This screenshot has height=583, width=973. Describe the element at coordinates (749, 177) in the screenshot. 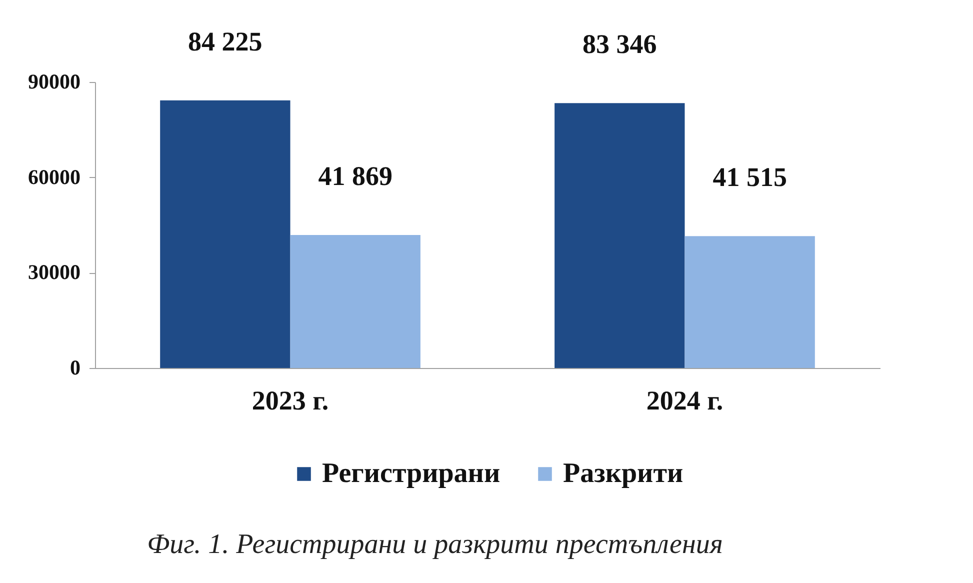

I see `data-label: 41 515` at that location.